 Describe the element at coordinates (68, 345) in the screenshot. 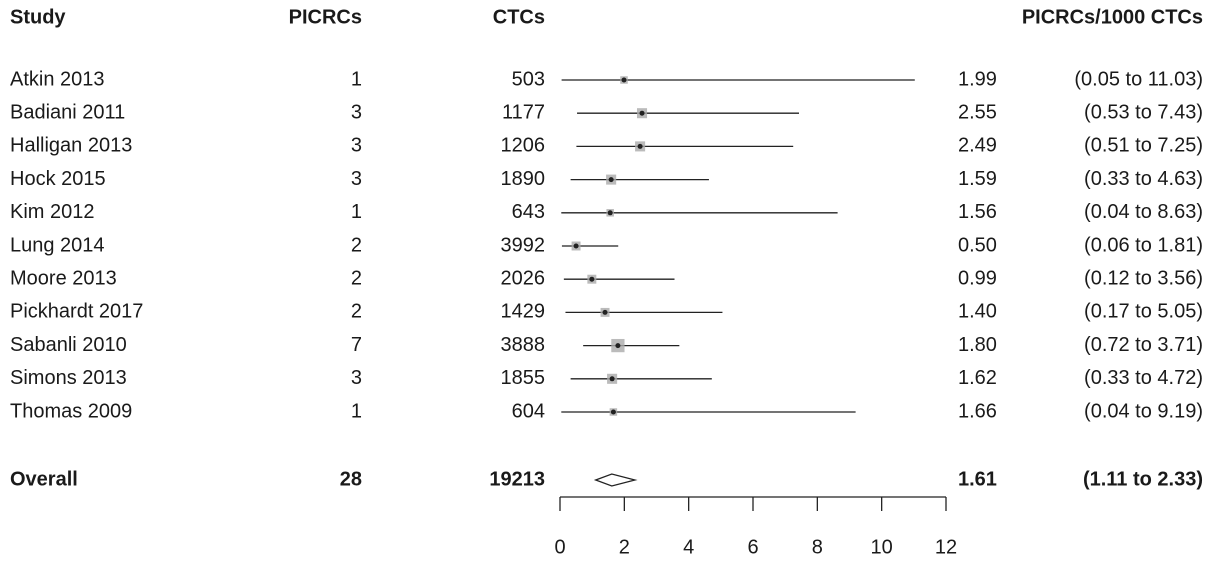

I see `study-name: Sabanli 2010` at that location.